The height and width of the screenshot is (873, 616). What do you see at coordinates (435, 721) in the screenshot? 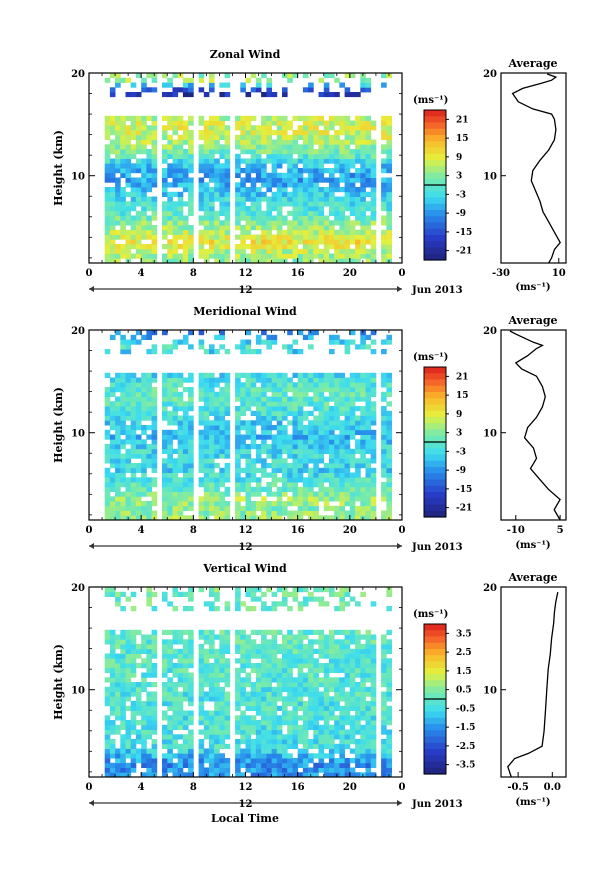
I see `vertical-colorbar-segment` at bounding box center [435, 721].